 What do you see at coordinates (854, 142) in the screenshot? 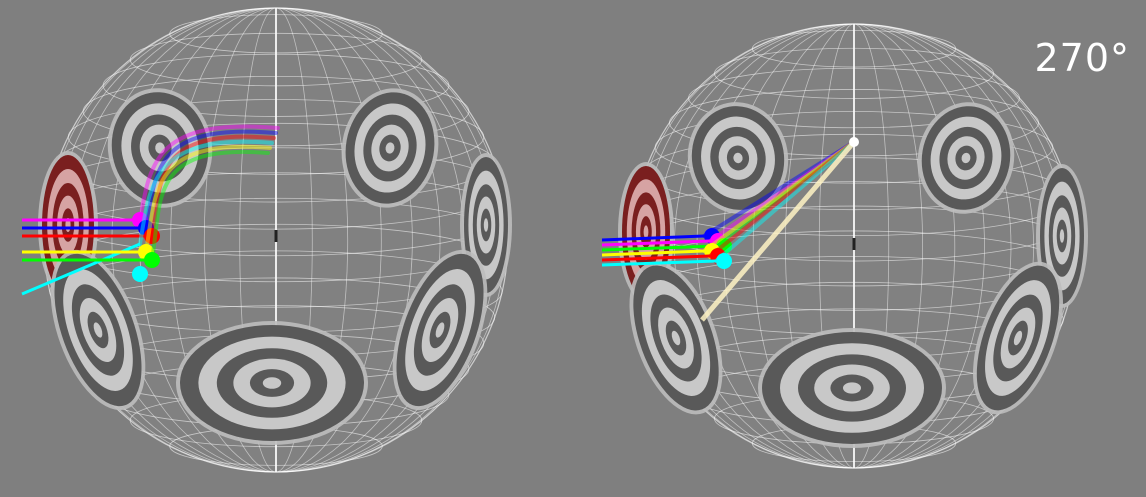
I see `apex-point` at bounding box center [854, 142].